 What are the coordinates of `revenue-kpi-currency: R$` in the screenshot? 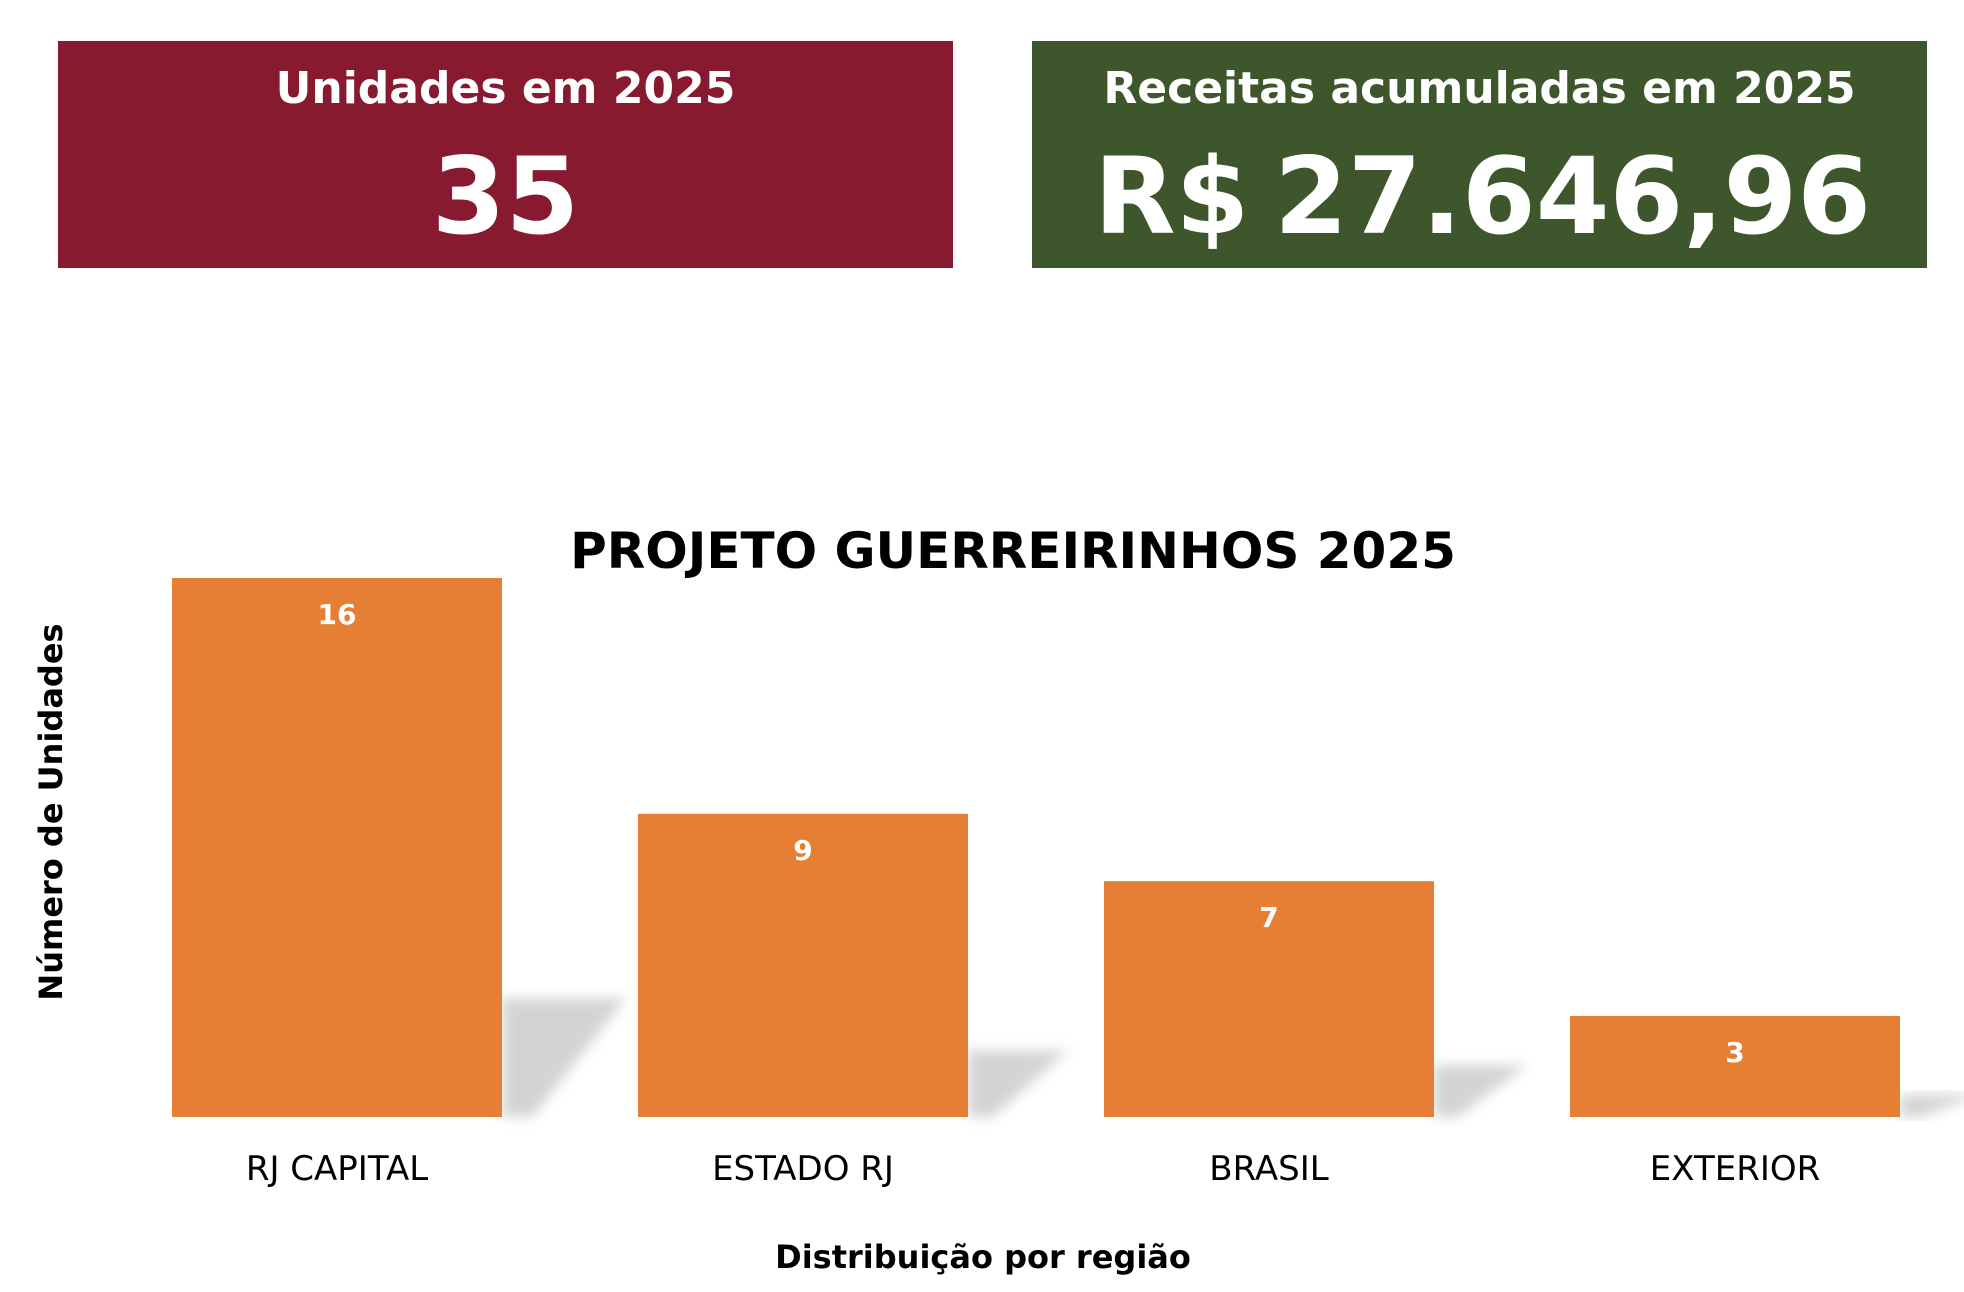 It's located at (1172, 196).